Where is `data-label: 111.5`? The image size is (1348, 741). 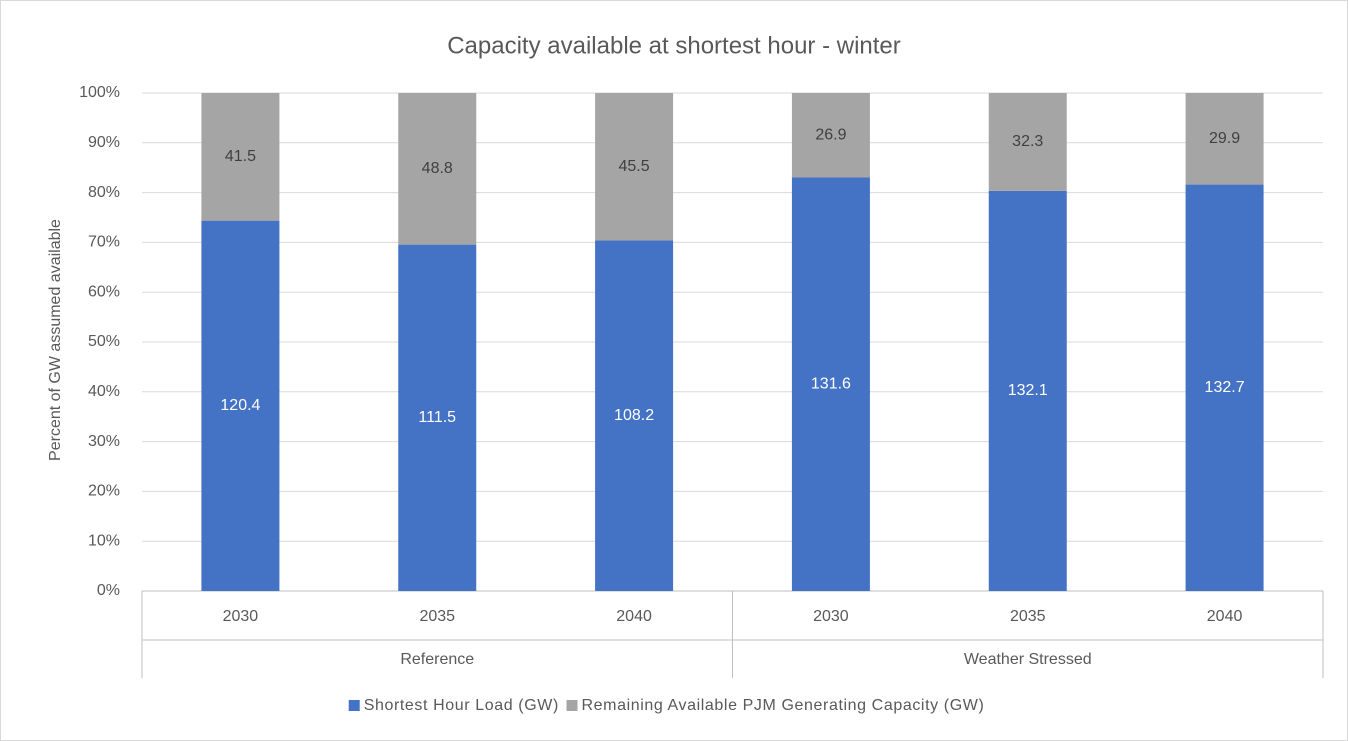 data-label: 111.5 is located at coordinates (437, 417).